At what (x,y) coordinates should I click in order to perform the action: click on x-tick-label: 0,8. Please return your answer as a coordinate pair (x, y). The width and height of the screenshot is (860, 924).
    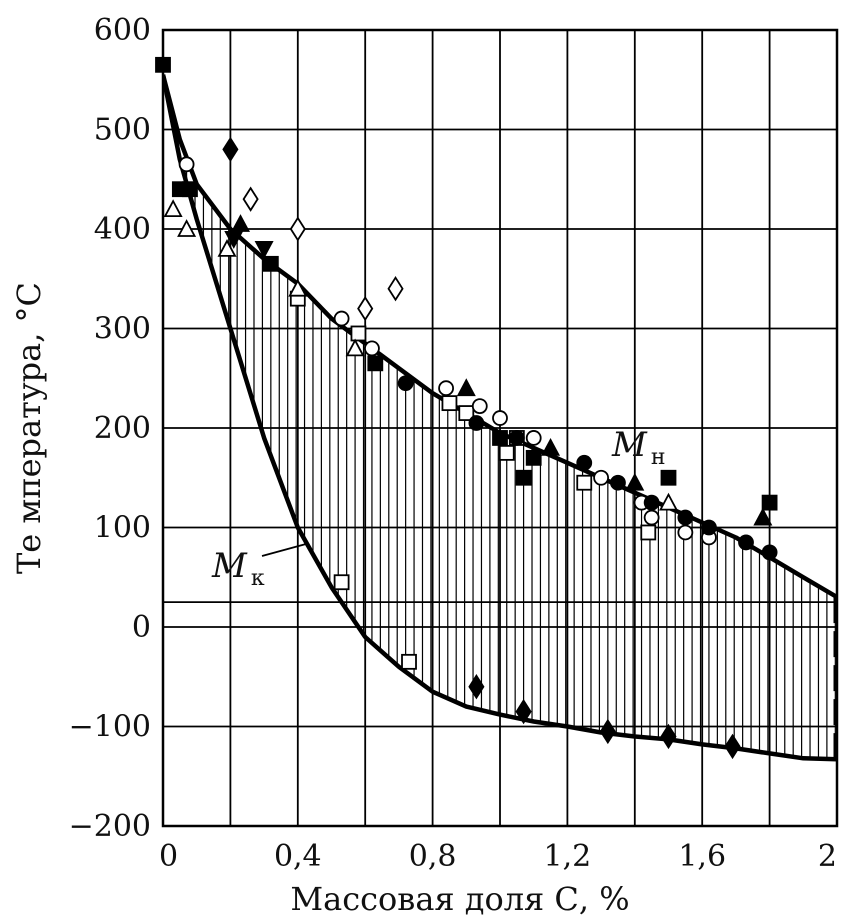
    Looking at the image, I should click on (433, 856).